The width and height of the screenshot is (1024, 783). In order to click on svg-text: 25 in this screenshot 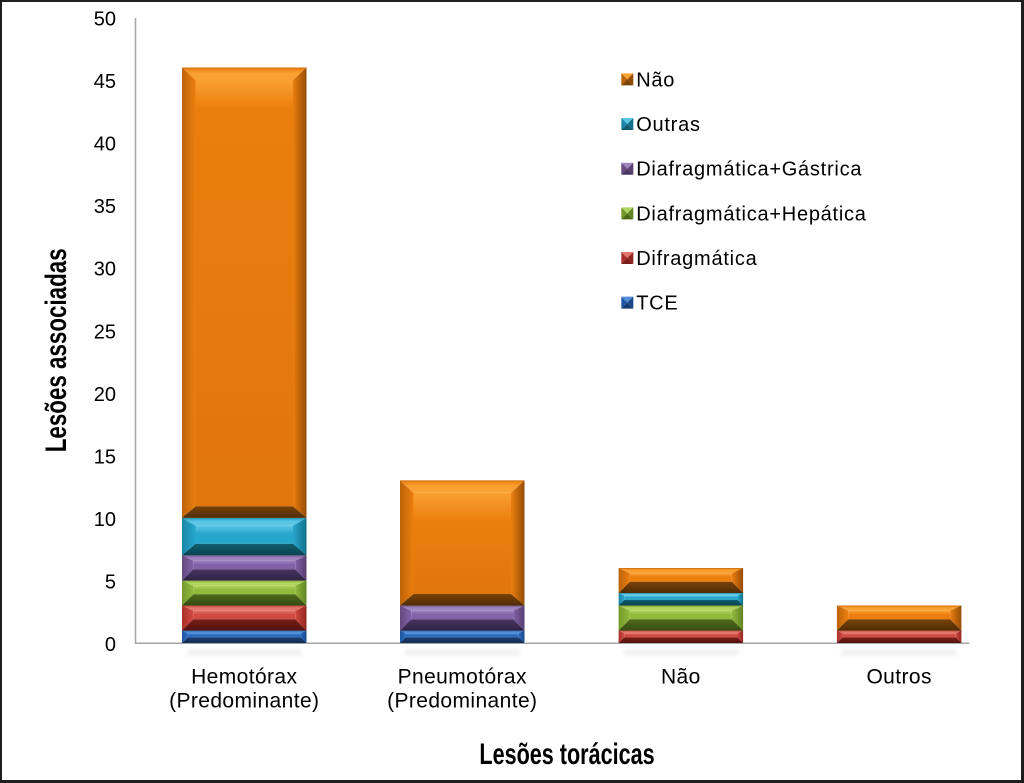, I will do `click(105, 332)`.